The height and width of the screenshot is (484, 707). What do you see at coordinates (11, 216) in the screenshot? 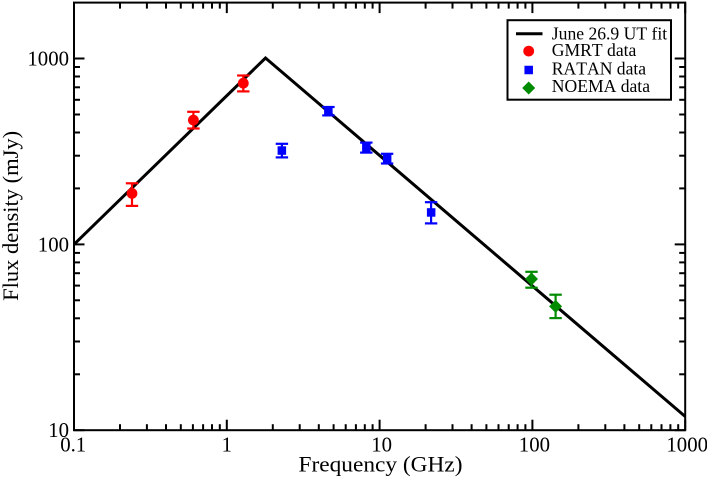
I see `svg-text: Flux density (mJy)` at bounding box center [11, 216].